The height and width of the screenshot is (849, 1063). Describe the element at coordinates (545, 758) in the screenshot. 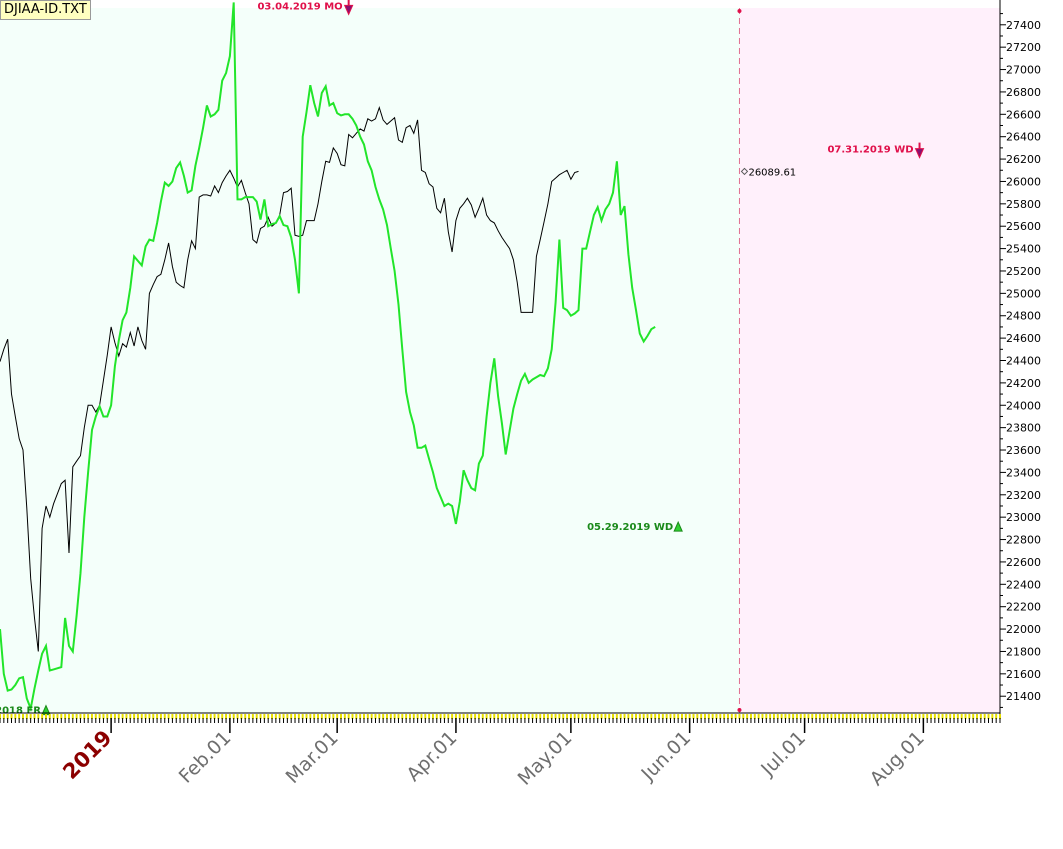

I see `x-tick-label: May.01` at that location.